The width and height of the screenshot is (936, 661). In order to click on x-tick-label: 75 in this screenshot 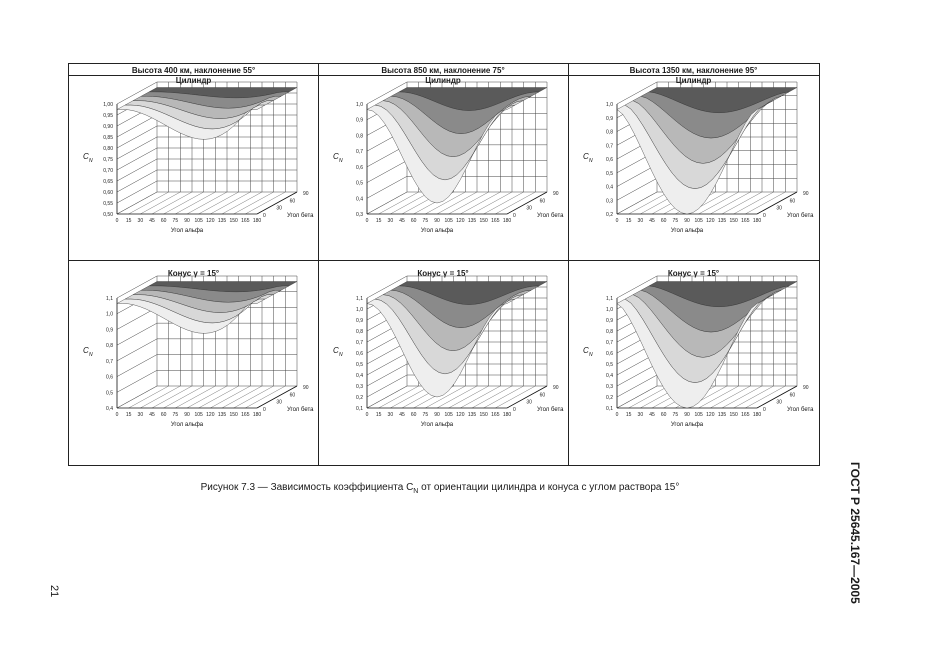, I will do `click(676, 415)`.